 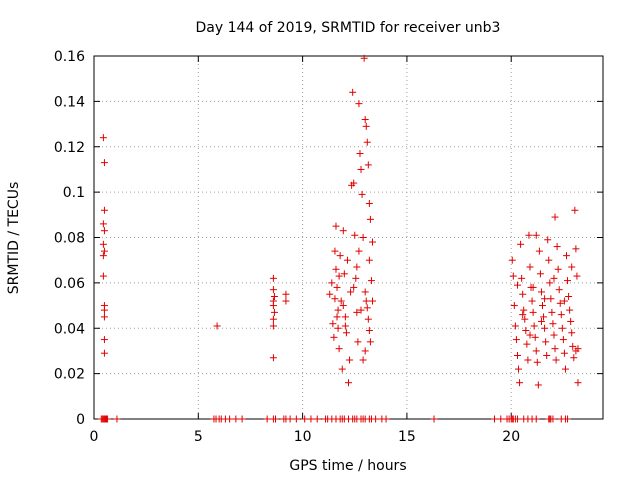 What do you see at coordinates (303, 437) in the screenshot?
I see `x-tick-label: 10` at bounding box center [303, 437].